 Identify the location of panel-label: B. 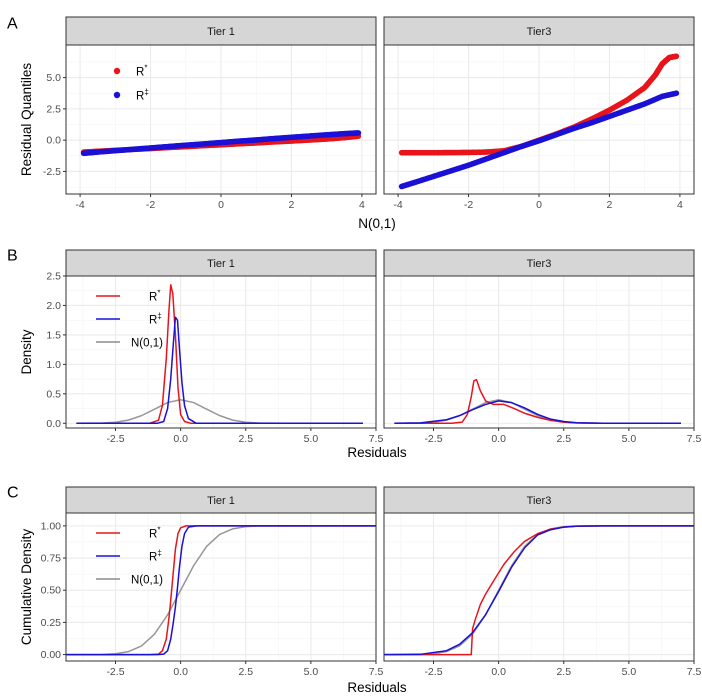
(12, 255).